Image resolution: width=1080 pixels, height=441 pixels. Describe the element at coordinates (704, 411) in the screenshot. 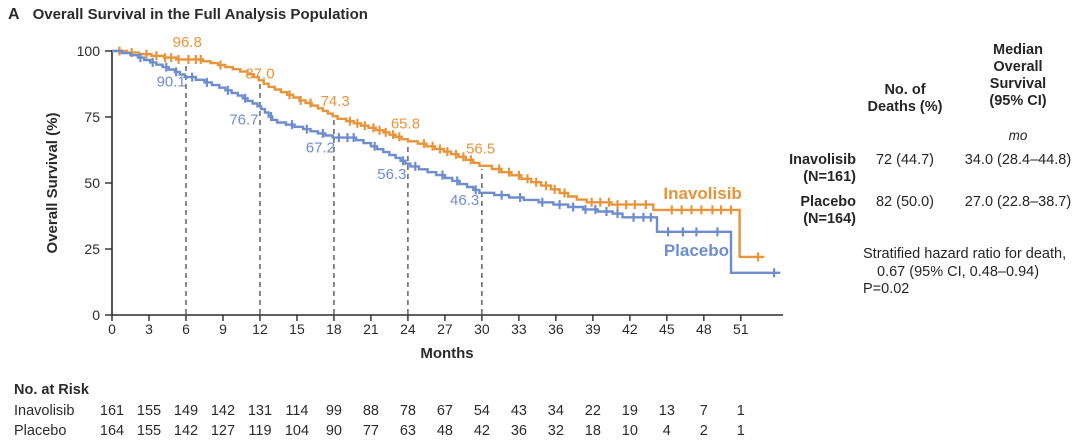

I see `at-risk-count: 7` at that location.